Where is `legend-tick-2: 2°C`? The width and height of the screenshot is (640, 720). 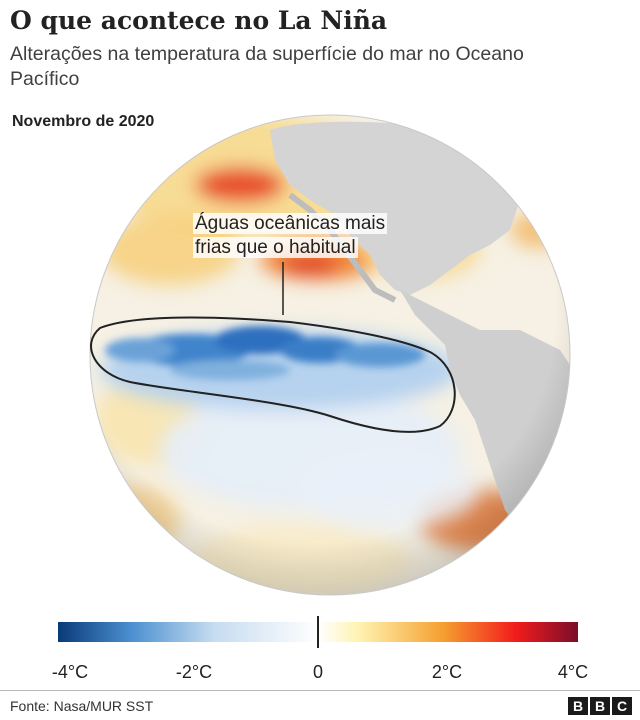 legend-tick-2: 2°C is located at coordinates (447, 672).